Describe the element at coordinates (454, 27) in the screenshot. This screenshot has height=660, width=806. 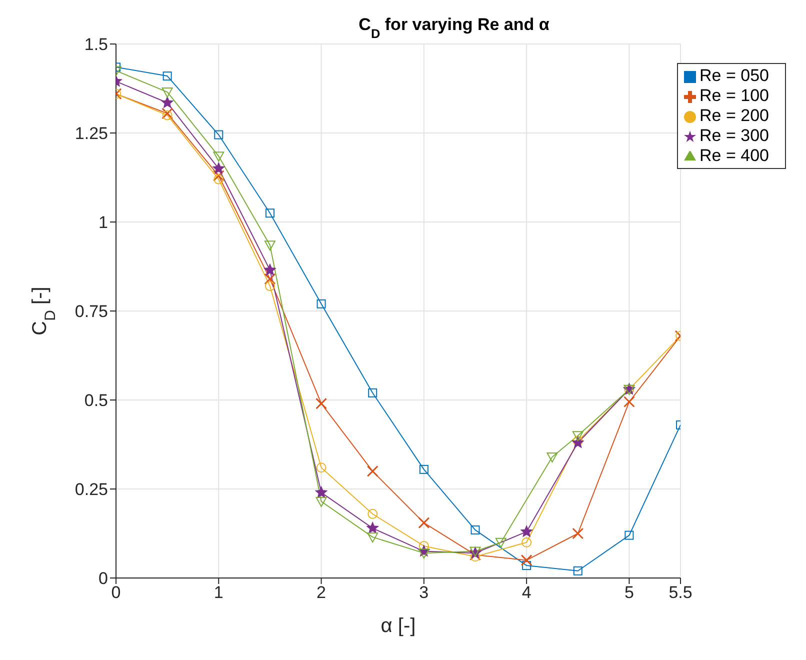
I see `chart-title: C$_{D}$ for varying Re and α` at that location.